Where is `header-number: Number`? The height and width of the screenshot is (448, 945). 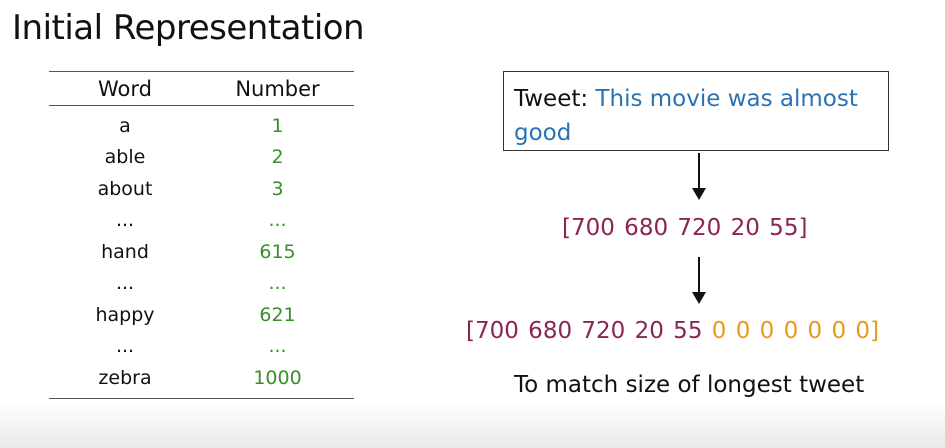 header-number: Number is located at coordinates (277, 88).